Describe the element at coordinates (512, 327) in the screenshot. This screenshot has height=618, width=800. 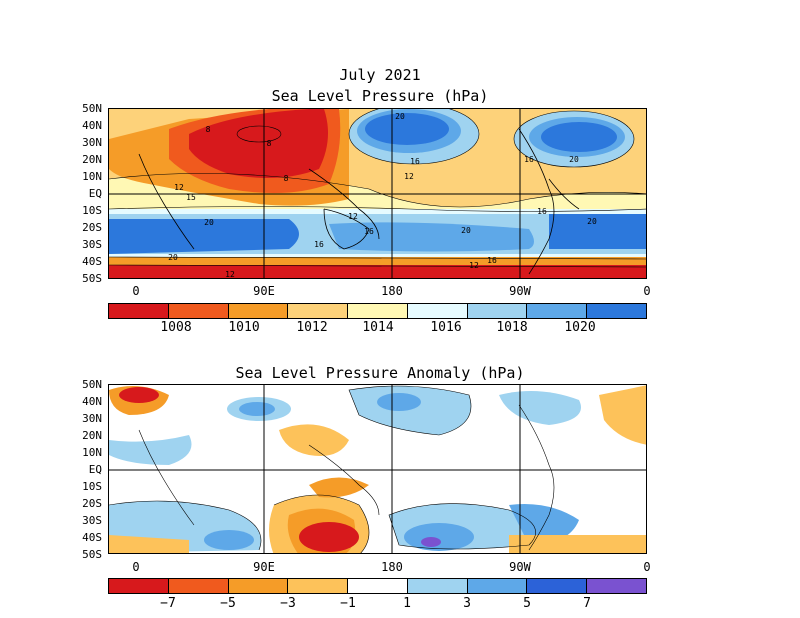
I see `colorbar-tick: 1018` at that location.